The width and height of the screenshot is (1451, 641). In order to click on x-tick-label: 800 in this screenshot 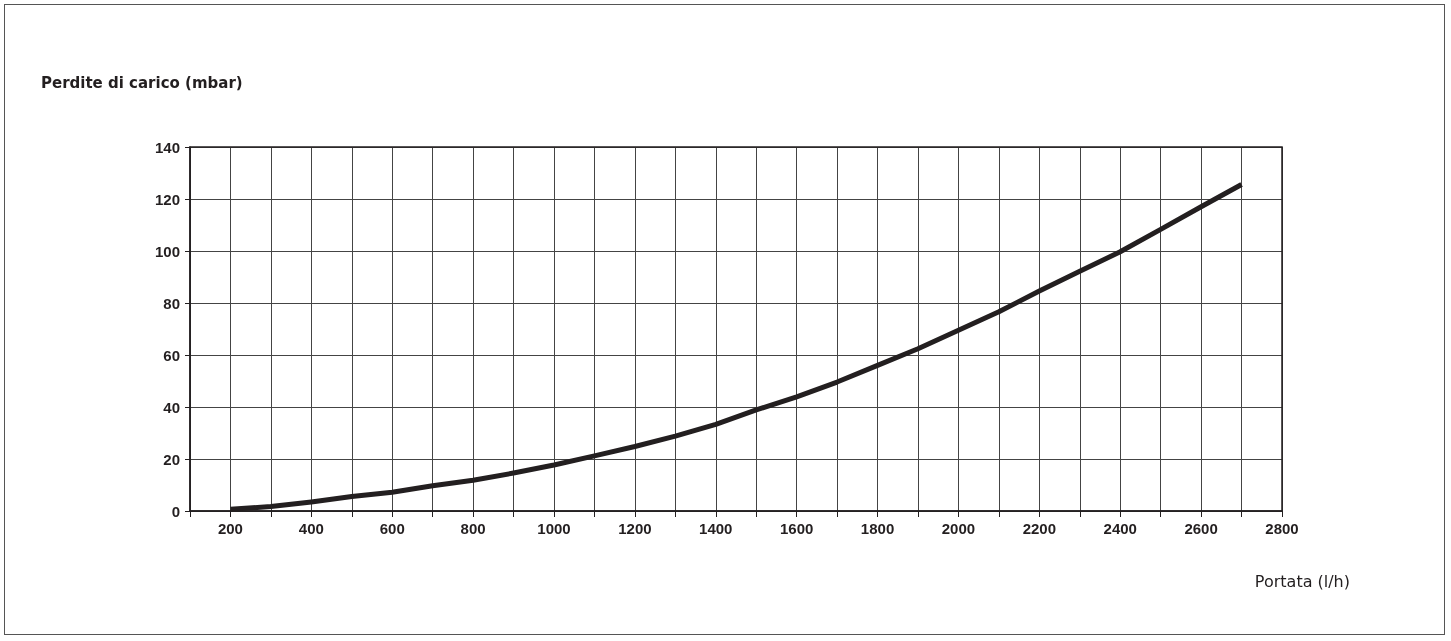, I will do `click(473, 528)`.